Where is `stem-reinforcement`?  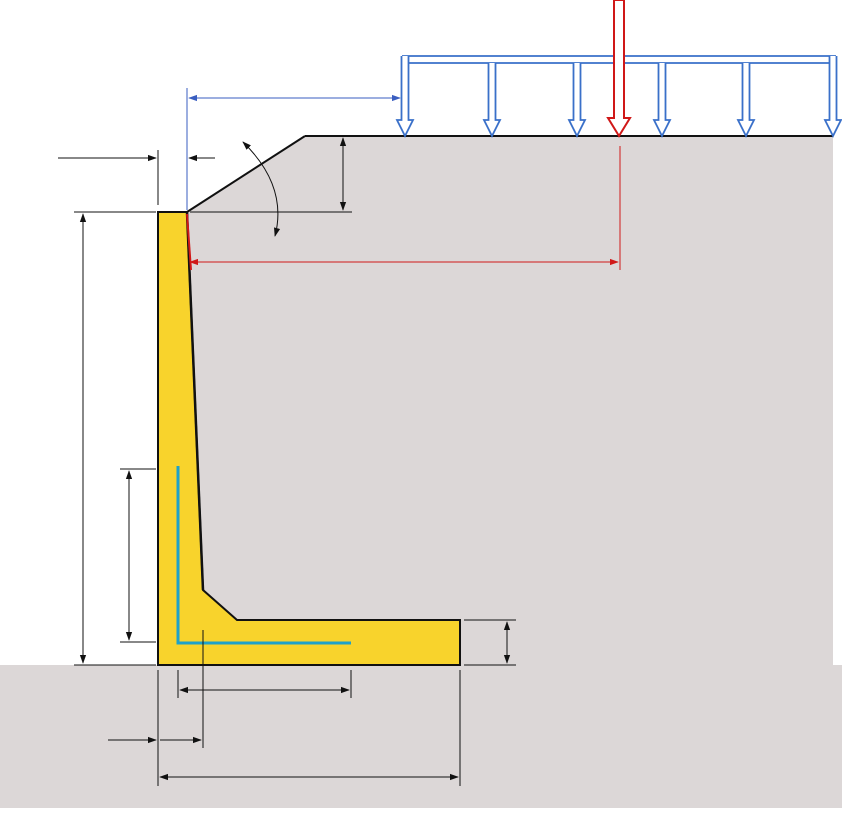
stem-reinforcement is located at coordinates (263, 555).